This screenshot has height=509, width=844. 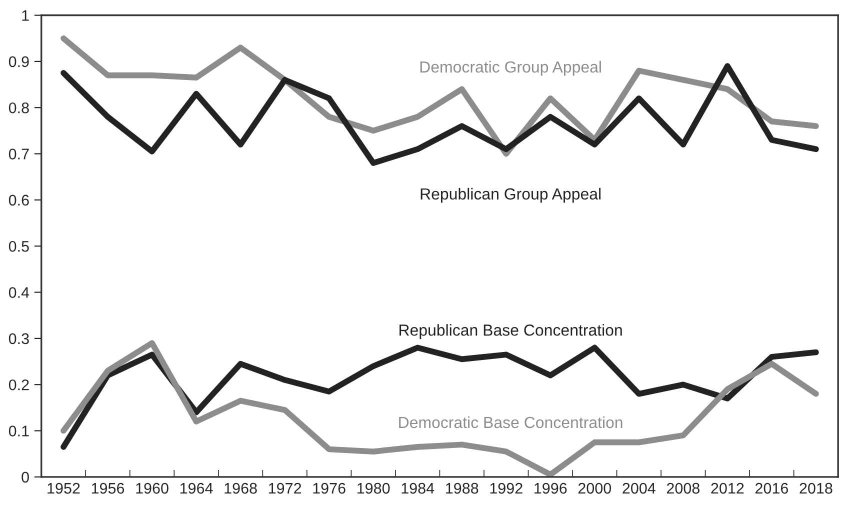 I want to click on y-tick-label: 0.5, so click(x=18, y=246).